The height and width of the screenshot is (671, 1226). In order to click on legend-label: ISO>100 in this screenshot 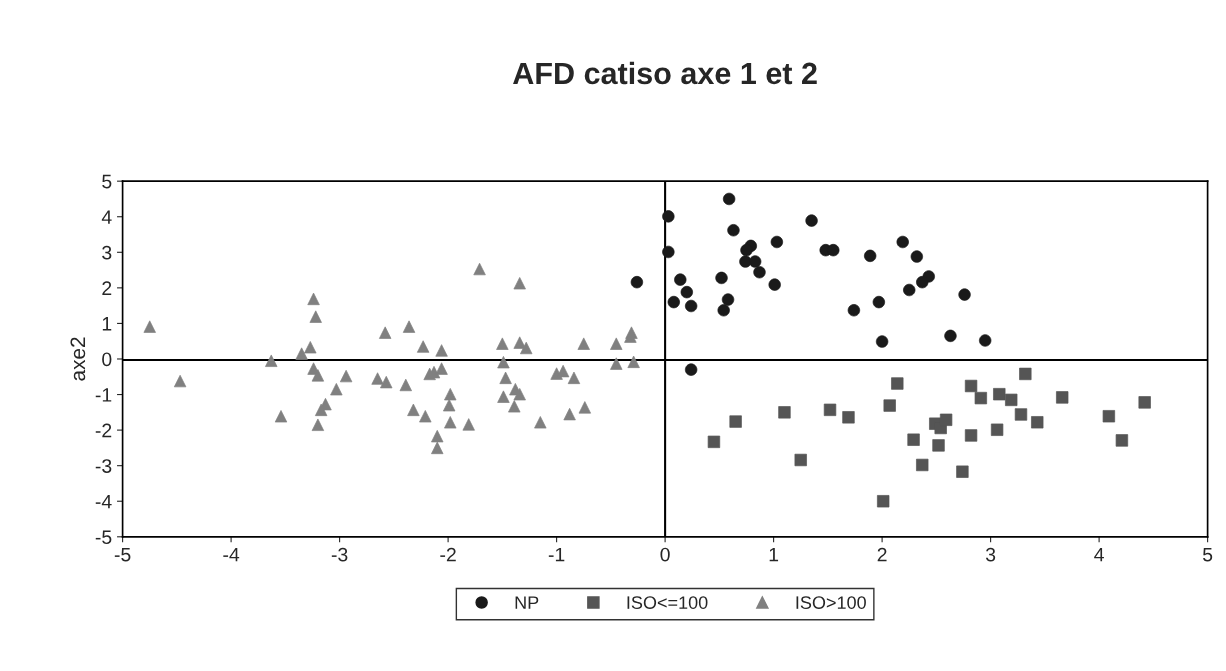, I will do `click(831, 602)`.